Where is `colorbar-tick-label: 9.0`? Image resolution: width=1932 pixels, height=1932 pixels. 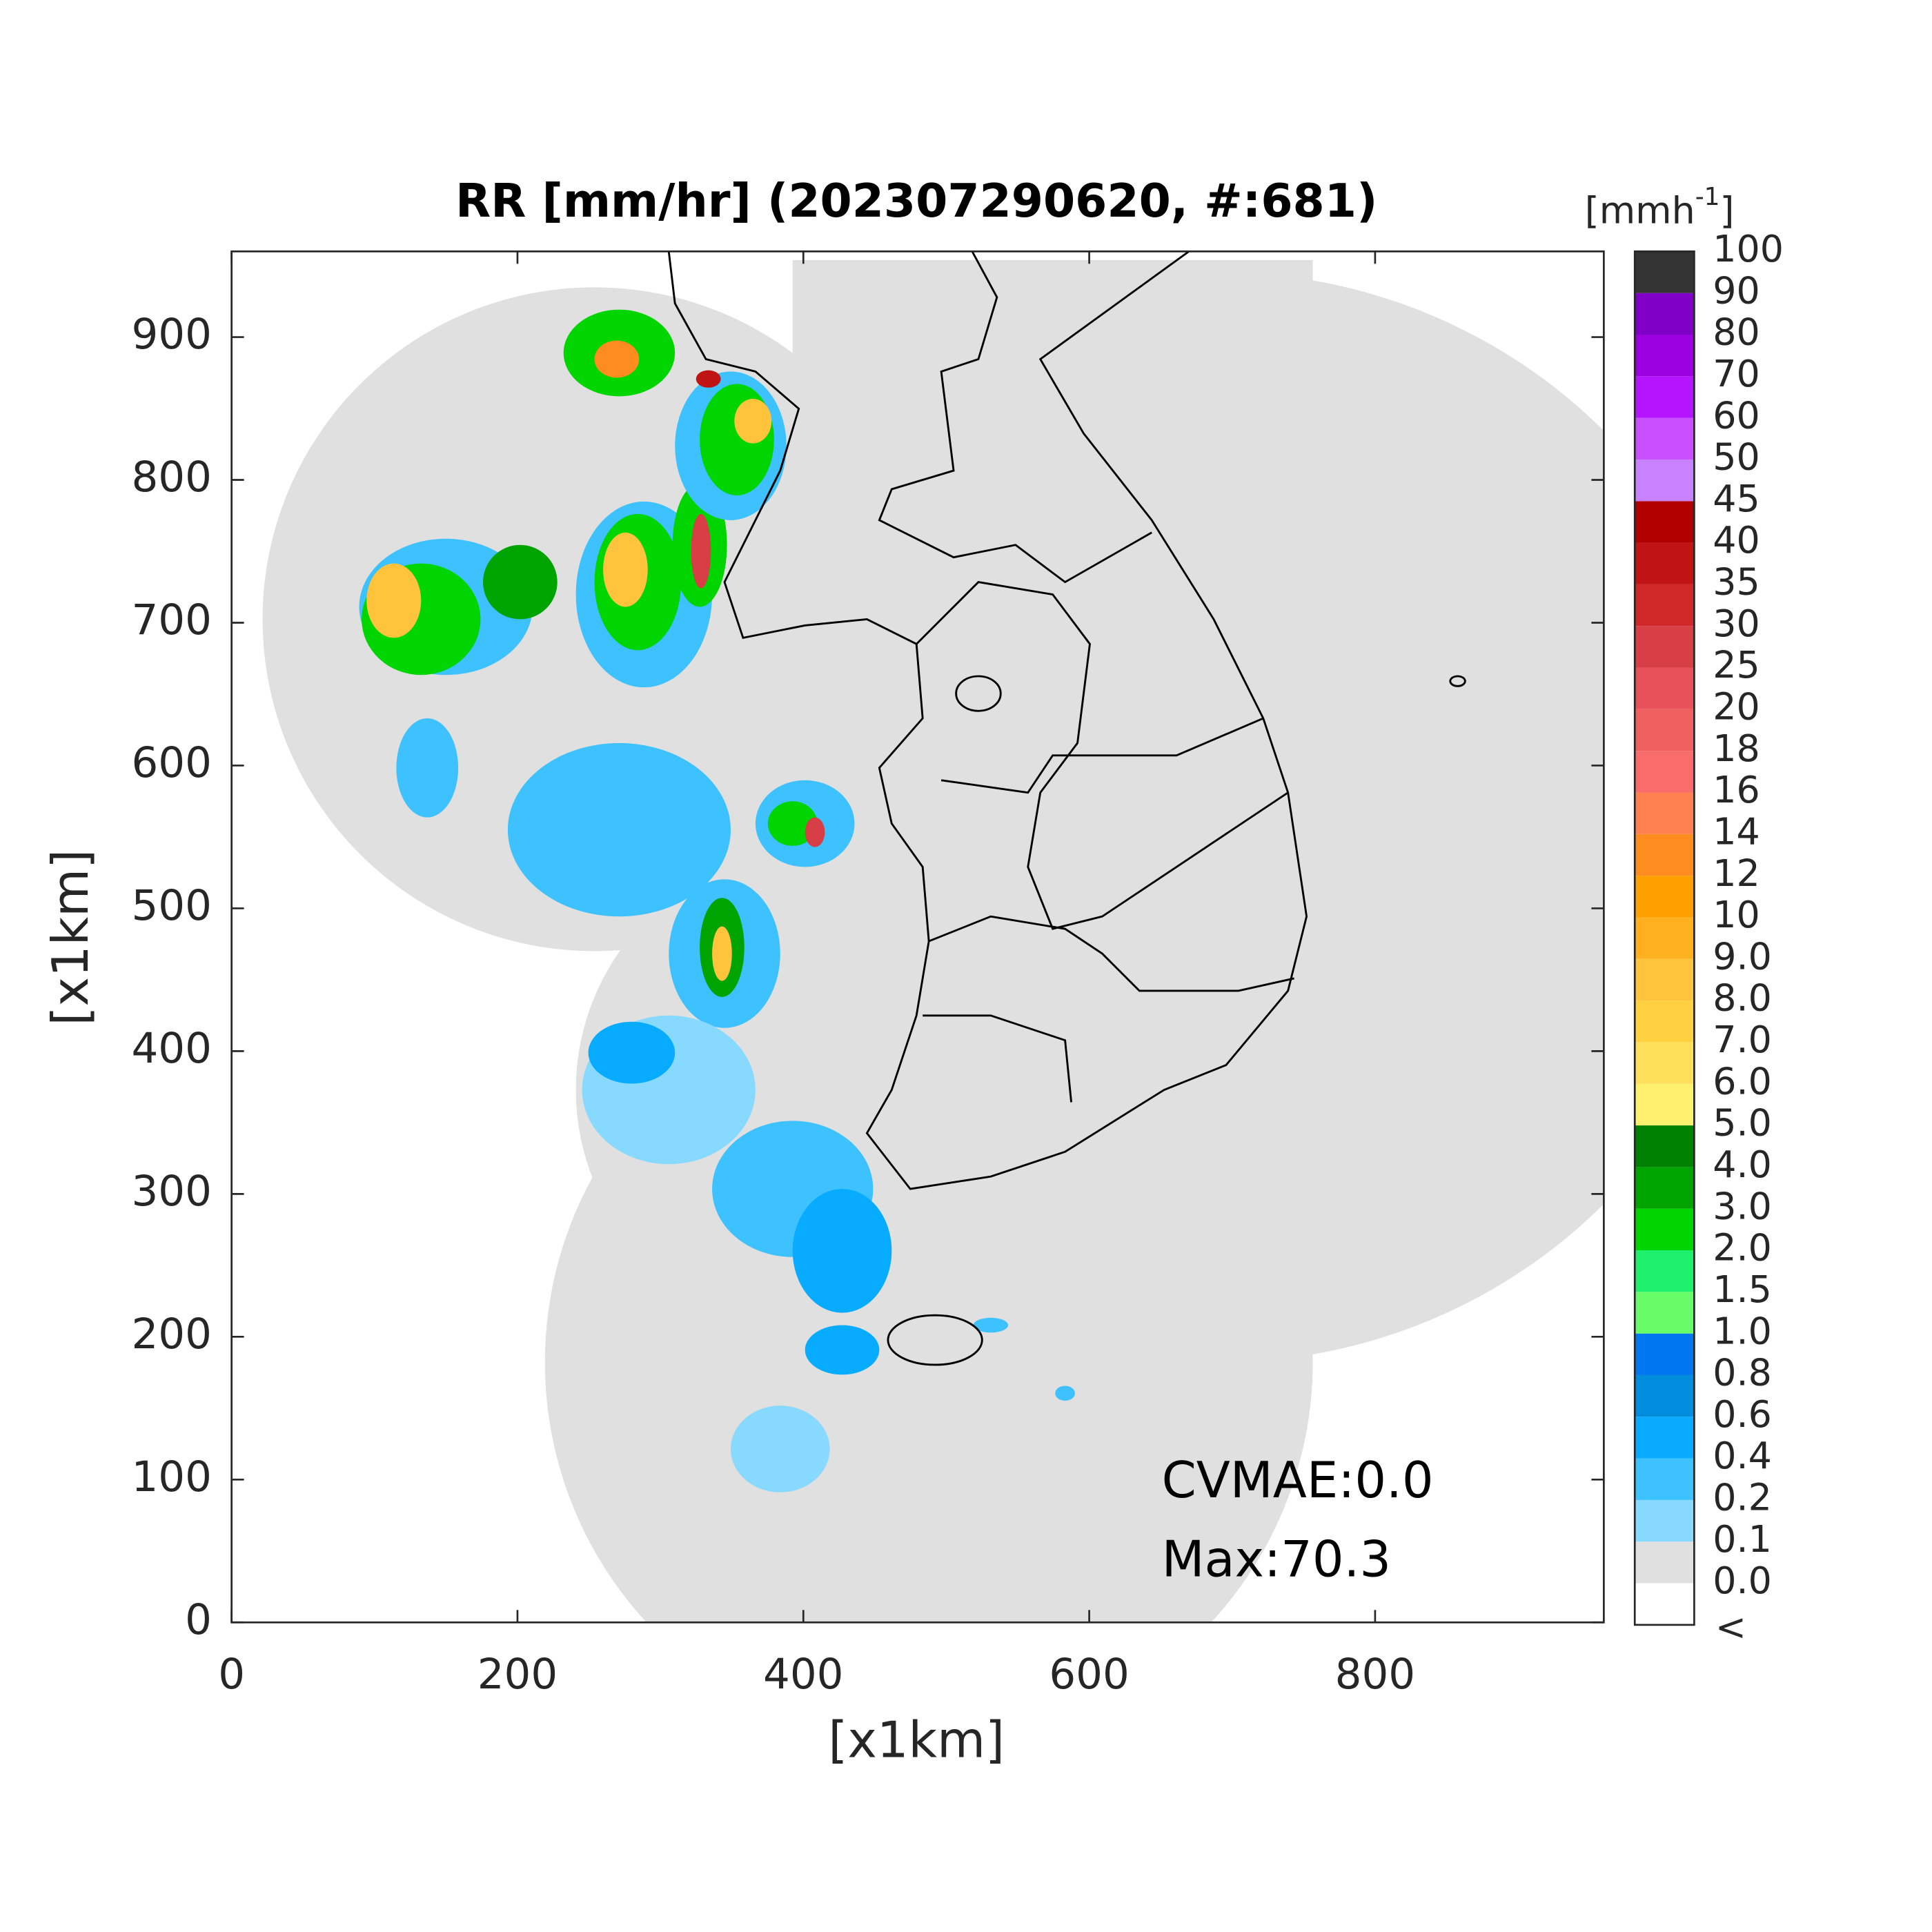 colorbar-tick-label: 9.0 is located at coordinates (1742, 956).